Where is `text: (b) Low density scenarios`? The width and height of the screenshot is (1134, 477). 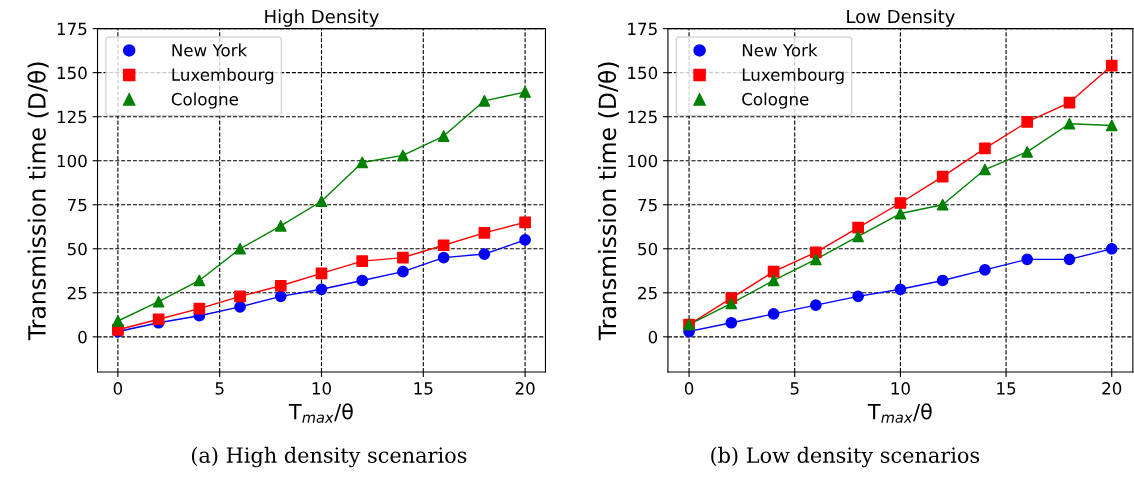
text: (b) Low density scenarios is located at coordinates (845, 457).